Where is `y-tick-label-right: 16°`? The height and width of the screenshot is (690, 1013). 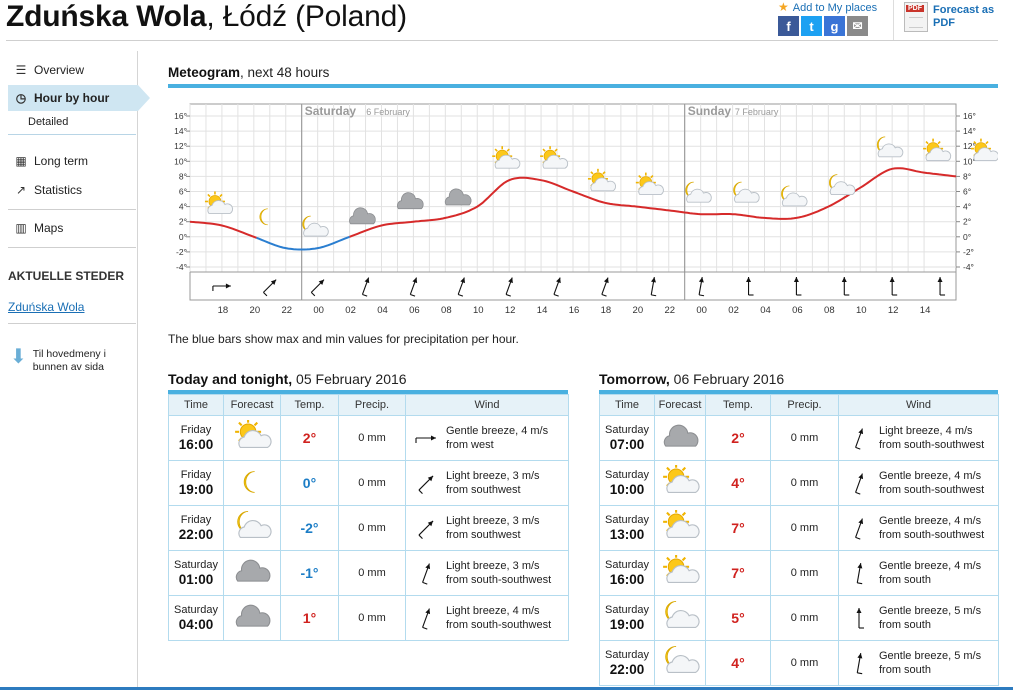
y-tick-label-right: 16° is located at coordinates (969, 116).